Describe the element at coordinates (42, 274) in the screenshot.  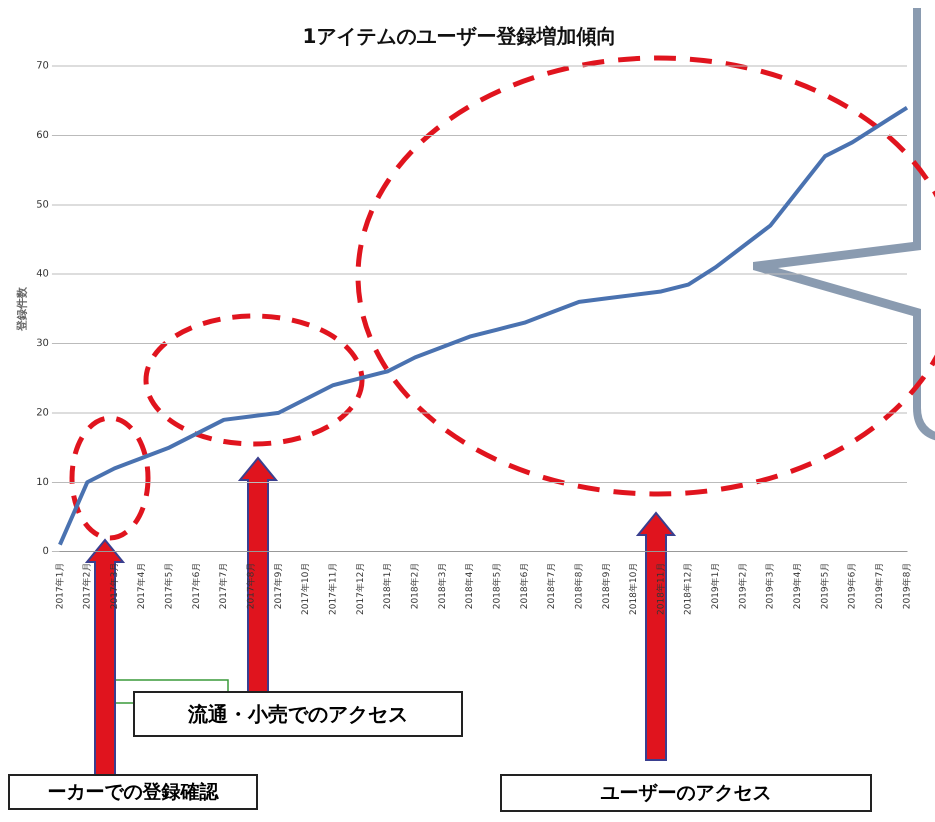
I see `y-tick-label: 40` at that location.